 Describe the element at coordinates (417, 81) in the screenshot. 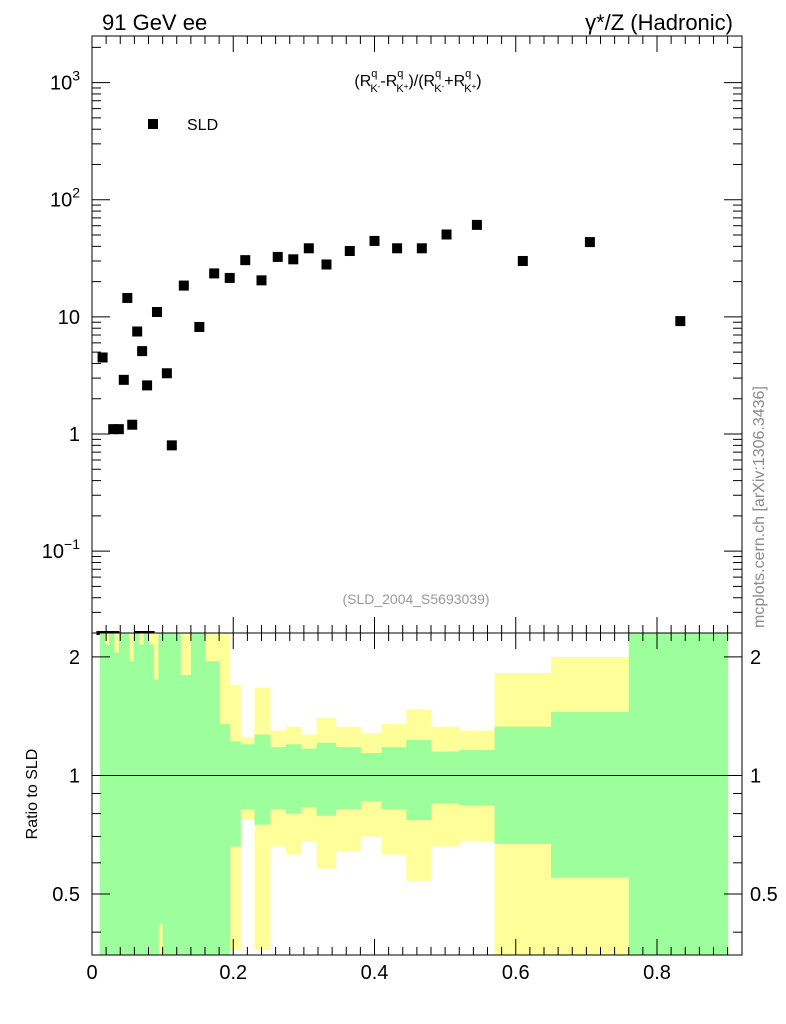

I see `observable-label: (Rq K--Rq K+)/(Rq K-+Rq K+)` at that location.